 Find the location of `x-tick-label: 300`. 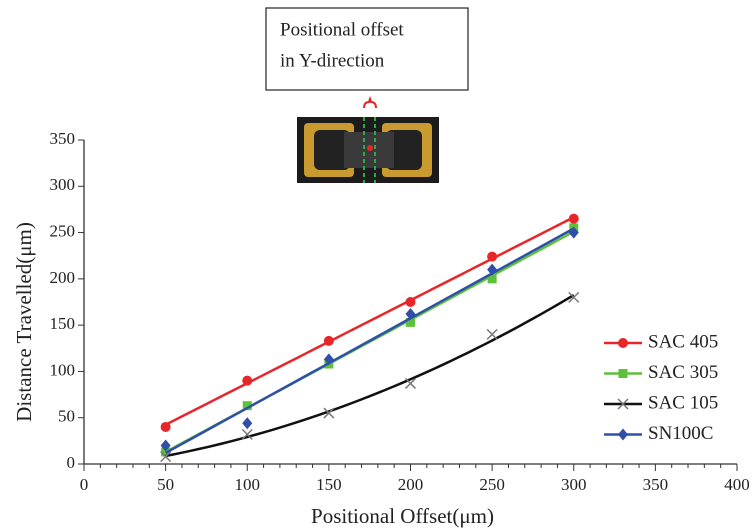

x-tick-label: 300 is located at coordinates (574, 484).